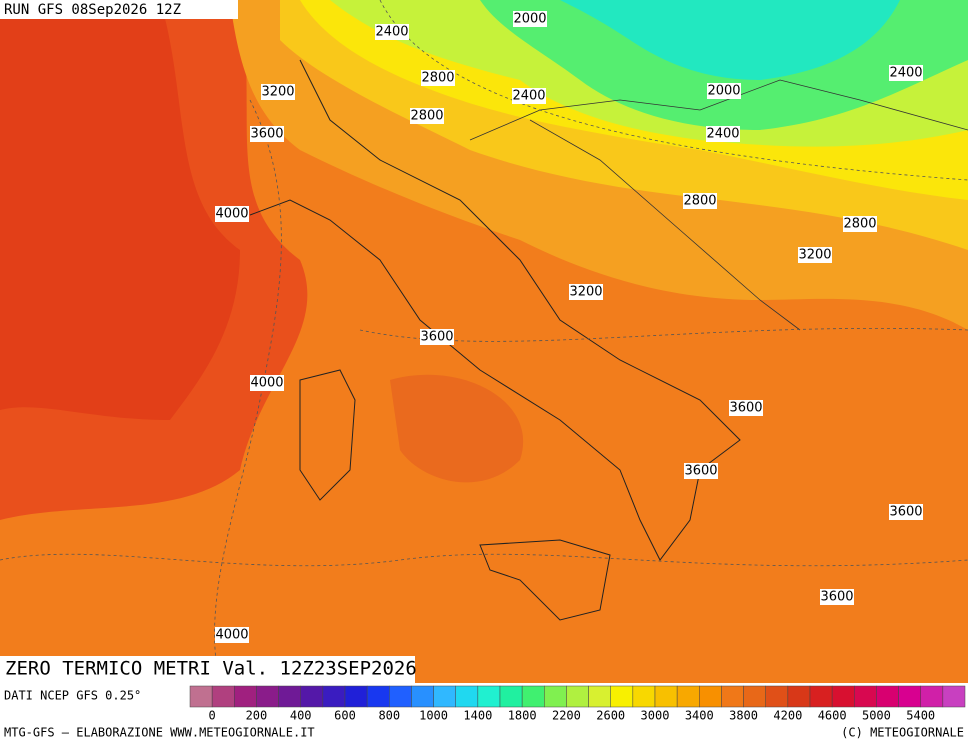 The image size is (968, 749). Describe the element at coordinates (902, 733) in the screenshot. I see `footer-right: (C) METEOGIORNALE` at that location.